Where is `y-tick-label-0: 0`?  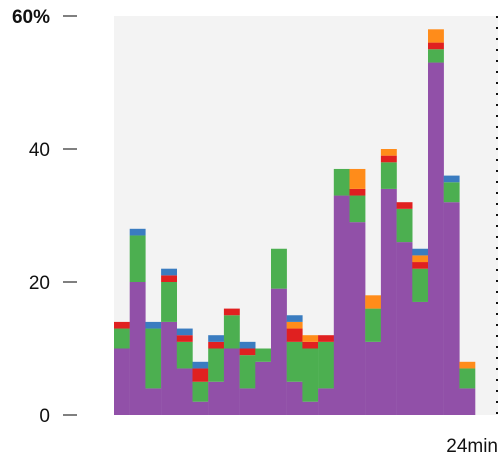
y-tick-label-0: 0 is located at coordinates (44, 416).